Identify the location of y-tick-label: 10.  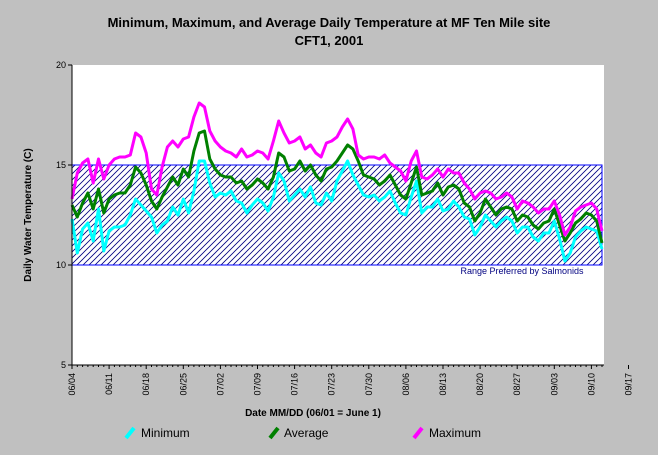
(61, 265).